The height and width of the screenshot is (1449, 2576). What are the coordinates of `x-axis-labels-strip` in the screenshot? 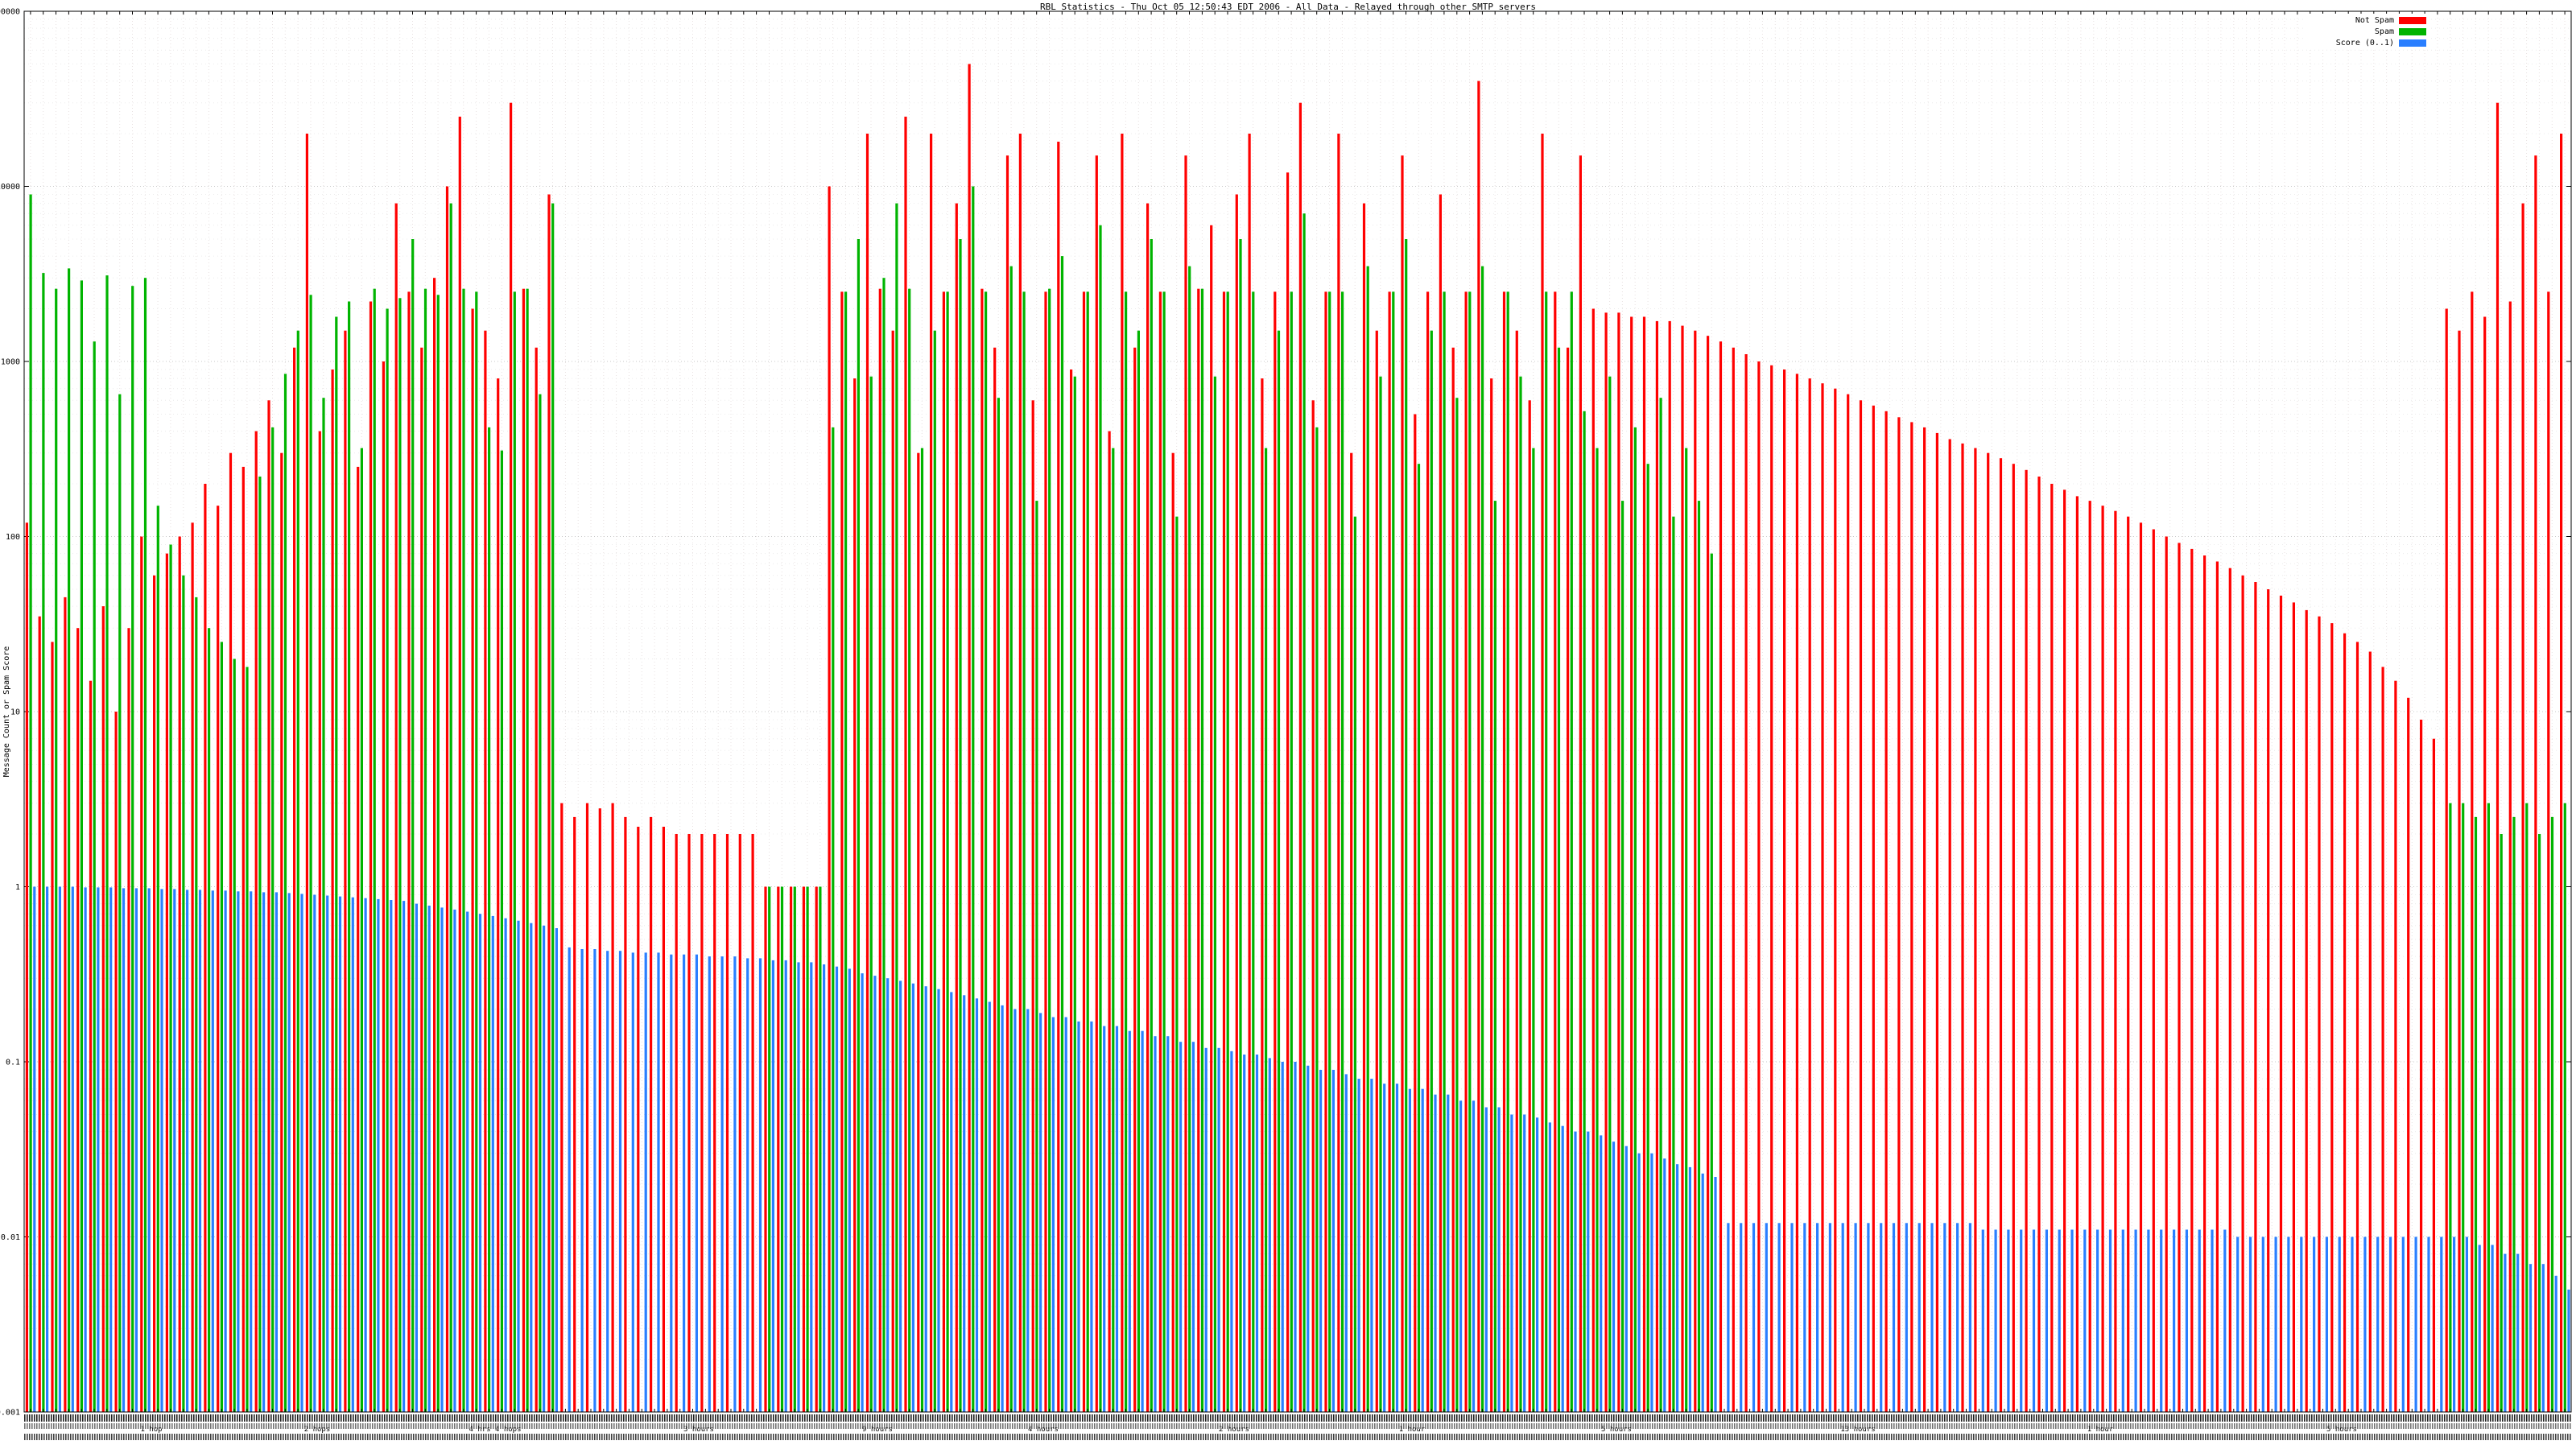 It's located at (1297, 1418).